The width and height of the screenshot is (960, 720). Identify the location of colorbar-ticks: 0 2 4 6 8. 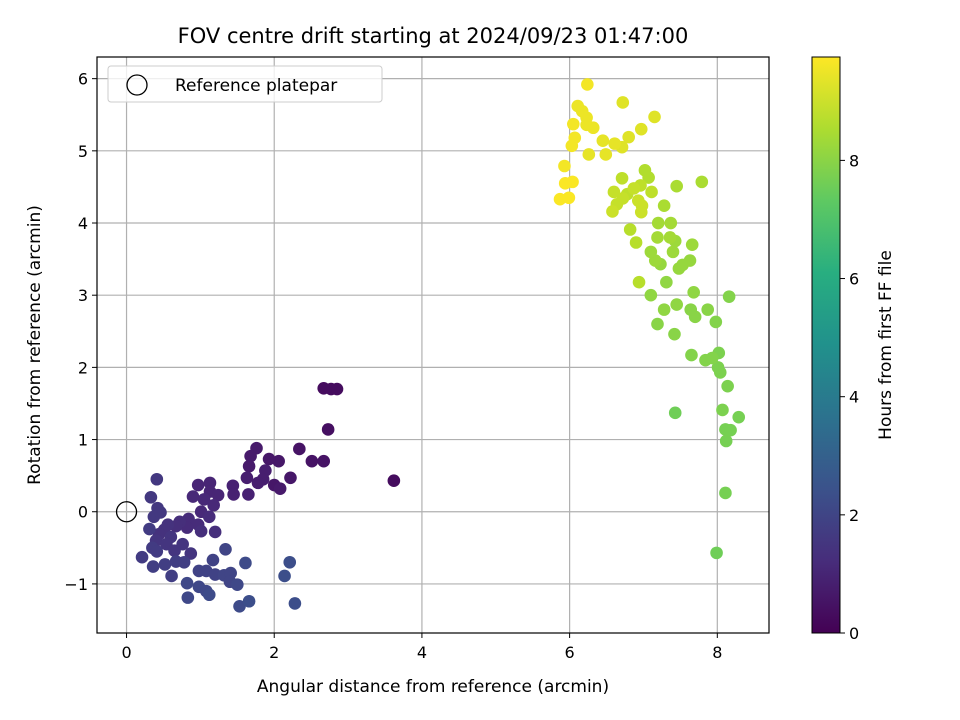
(849, 397).